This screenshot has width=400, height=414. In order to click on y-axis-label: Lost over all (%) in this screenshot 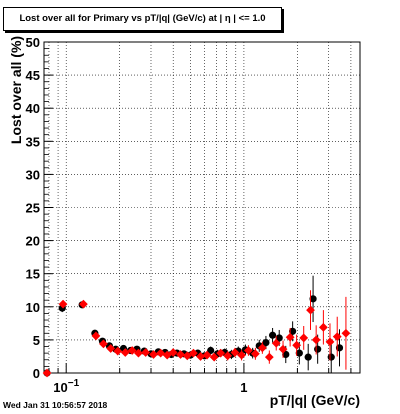, I will do `click(16, 90)`.